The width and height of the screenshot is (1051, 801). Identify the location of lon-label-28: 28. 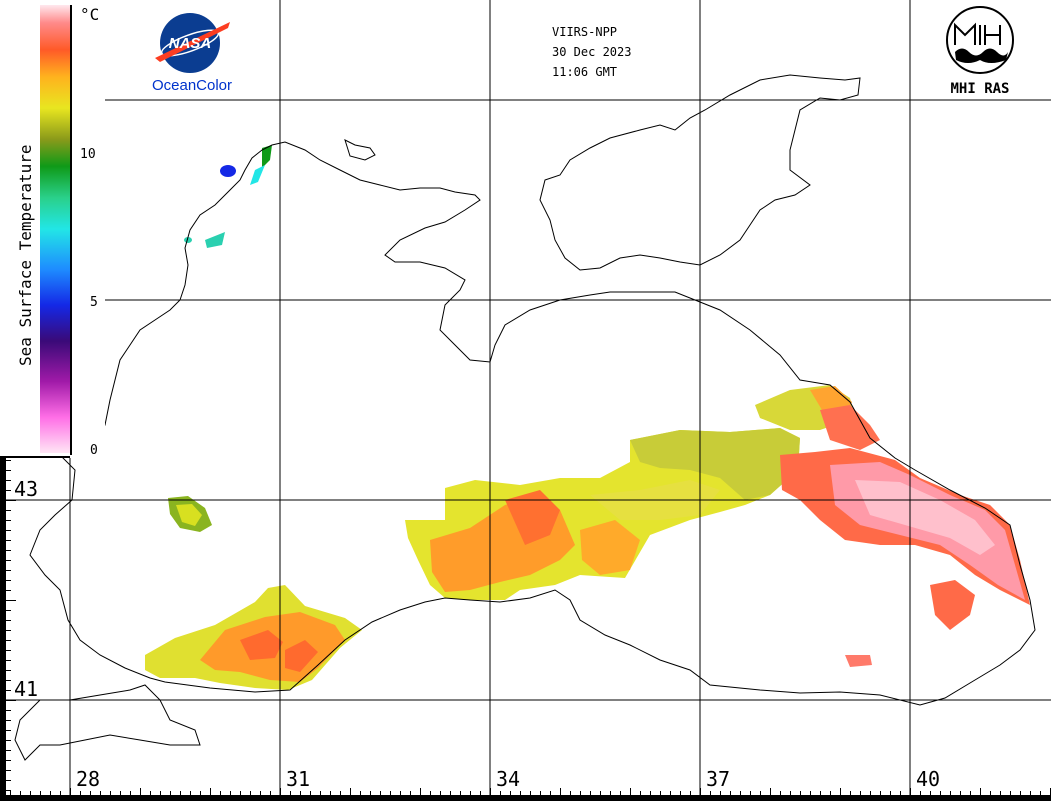
(88, 779).